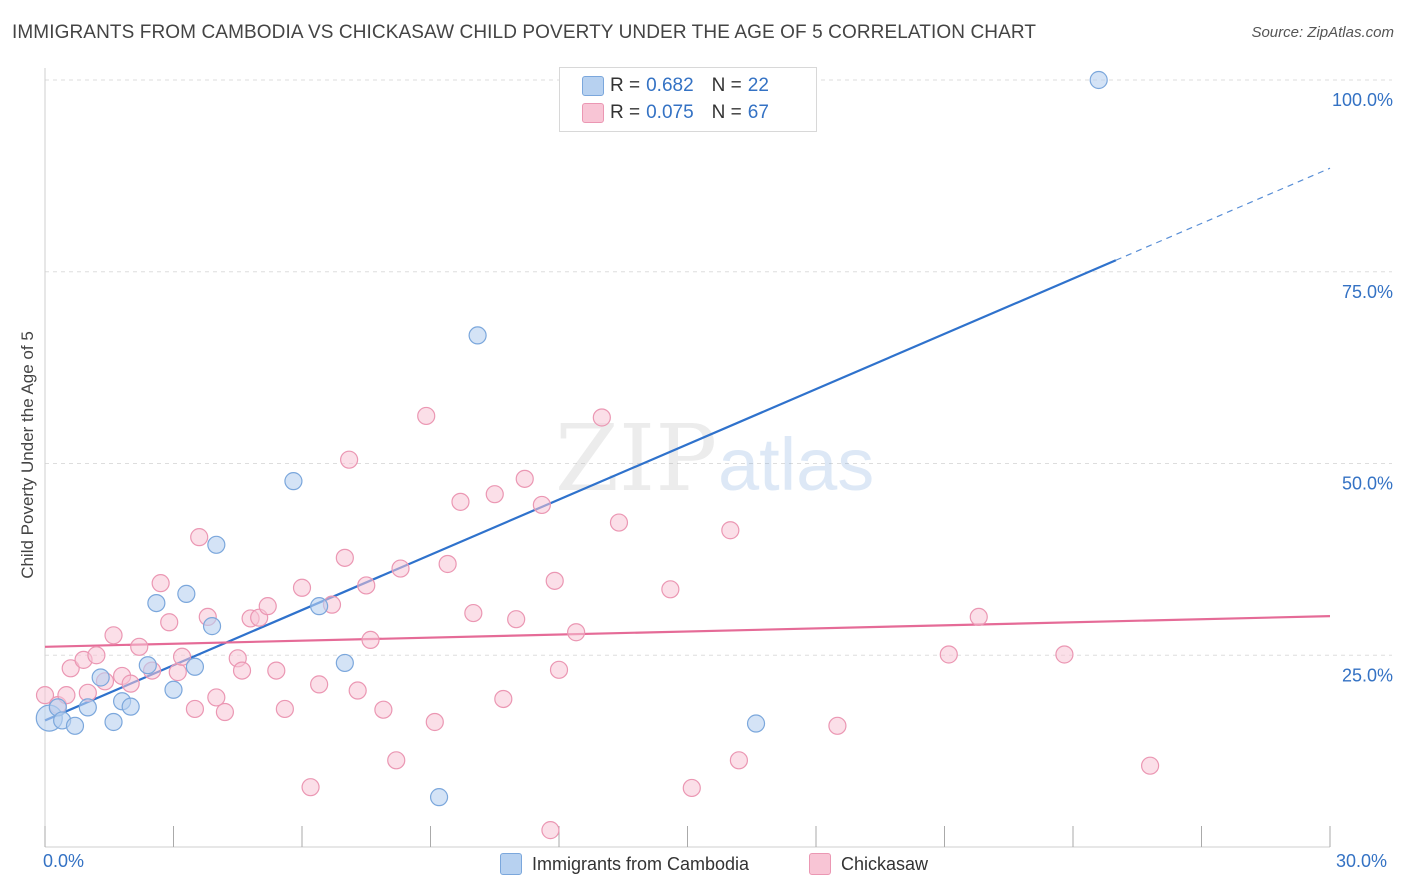 The image size is (1406, 892). What do you see at coordinates (688, 99) in the screenshot?
I see `stats-legend: R = 0.682 N = 22 R = 0.075 N = 67` at bounding box center [688, 99].